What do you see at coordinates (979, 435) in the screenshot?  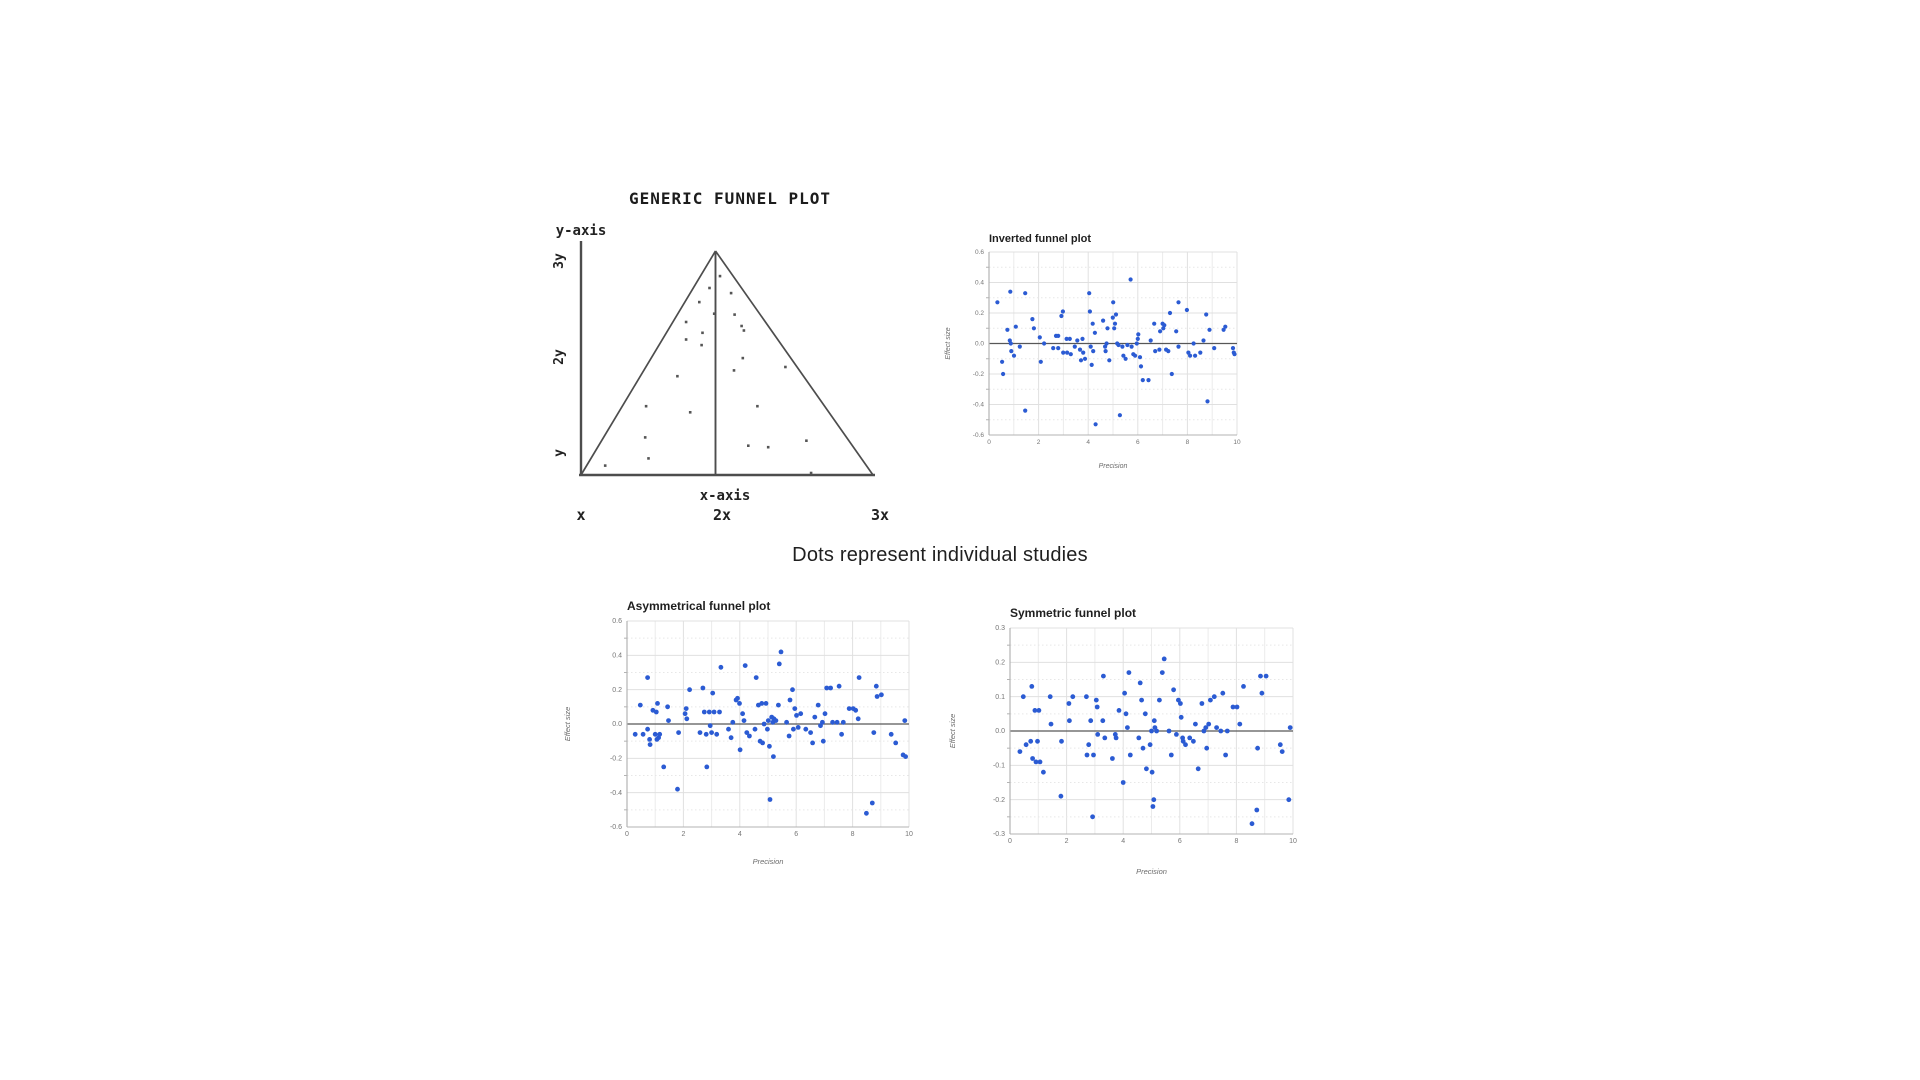 I see `y-tick-label: -0.6` at bounding box center [979, 435].